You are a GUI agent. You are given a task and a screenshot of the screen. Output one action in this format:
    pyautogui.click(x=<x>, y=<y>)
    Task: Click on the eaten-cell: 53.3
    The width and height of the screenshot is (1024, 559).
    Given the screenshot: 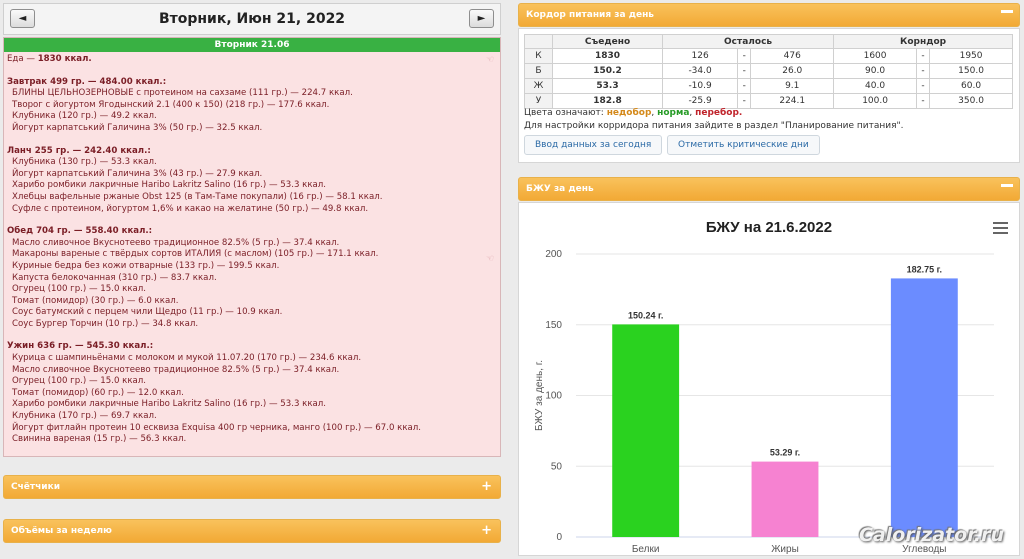 What is the action you would take?
    pyautogui.click(x=607, y=86)
    